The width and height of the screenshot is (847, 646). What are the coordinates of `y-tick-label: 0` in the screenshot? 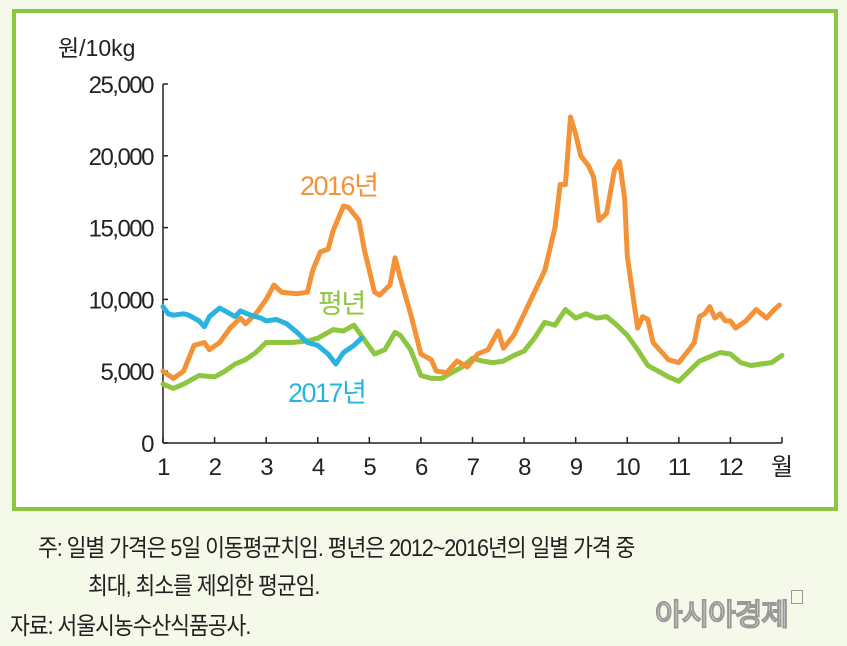 It's located at (147, 444).